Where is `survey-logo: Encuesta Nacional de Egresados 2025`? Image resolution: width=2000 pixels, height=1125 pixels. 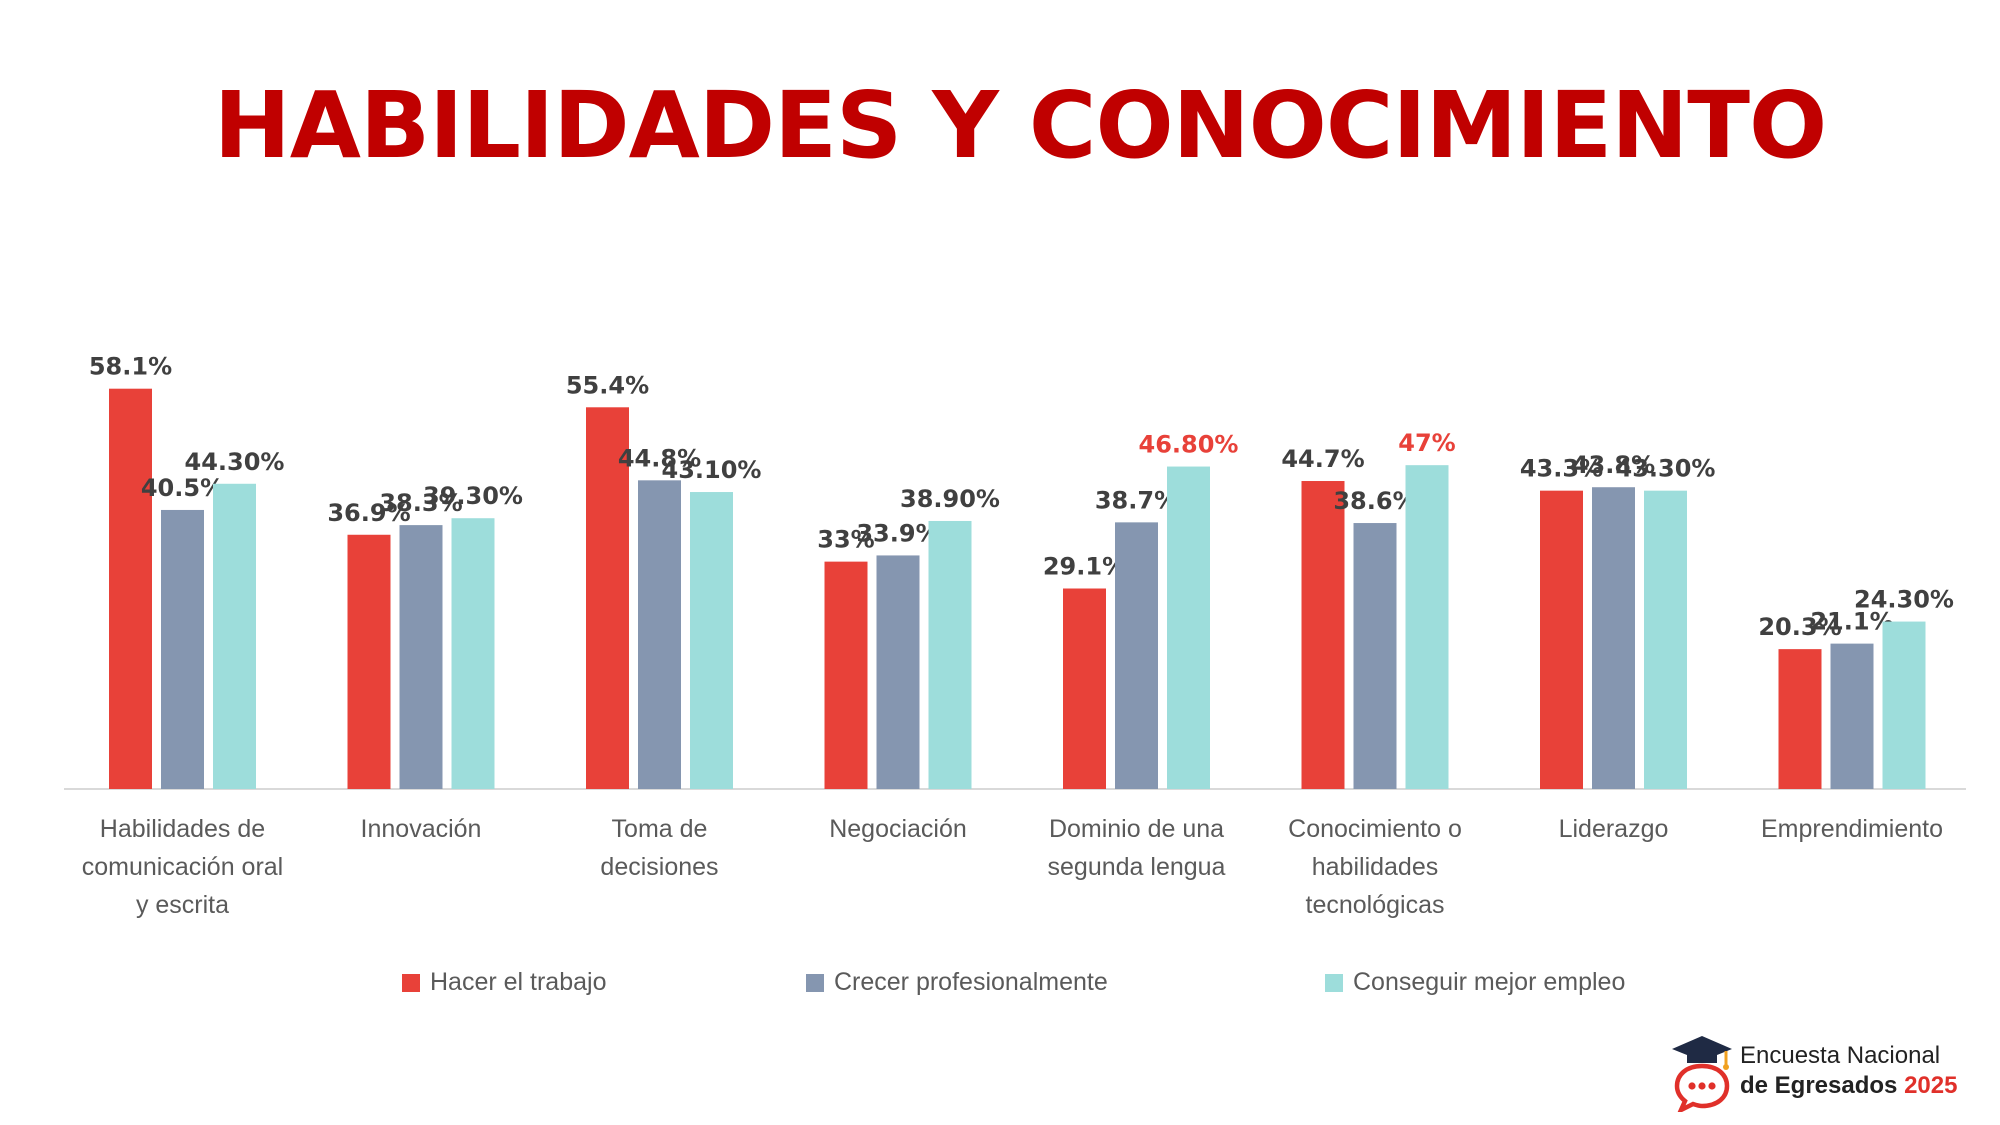
survey-logo: Encuesta Nacional de Egresados 2025 is located at coordinates (1825, 1072).